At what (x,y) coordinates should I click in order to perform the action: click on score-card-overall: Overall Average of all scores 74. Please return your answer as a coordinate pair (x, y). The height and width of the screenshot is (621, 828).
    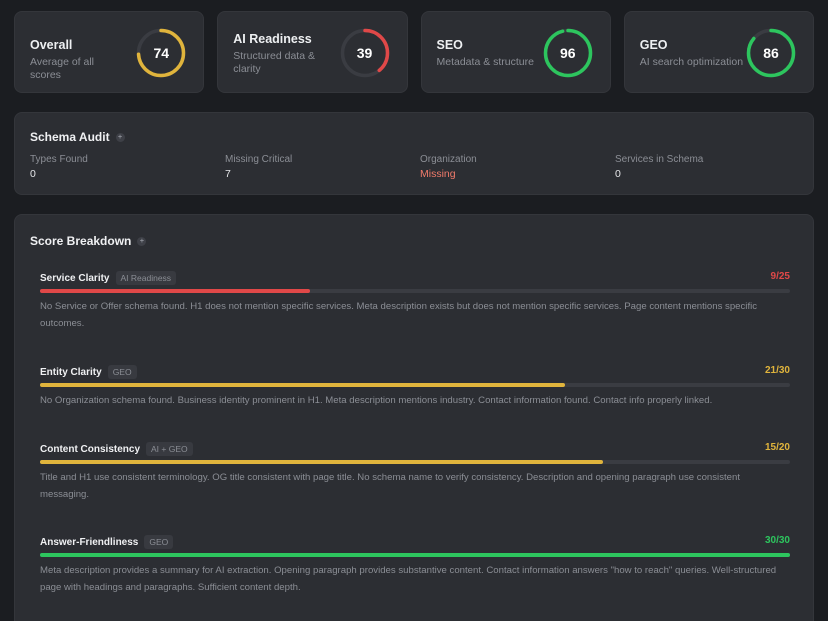
    Looking at the image, I should click on (109, 52).